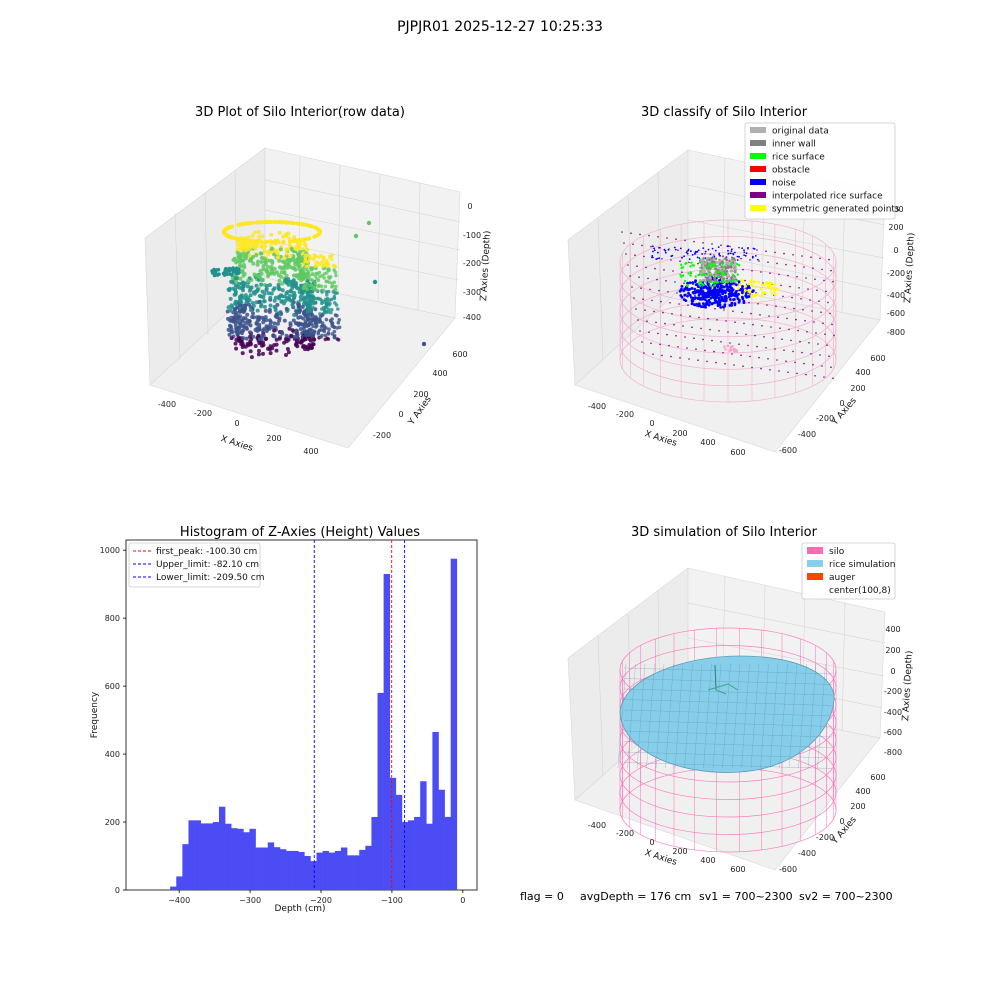 The width and height of the screenshot is (1000, 1000). I want to click on symmetric-point, so click(755, 296).